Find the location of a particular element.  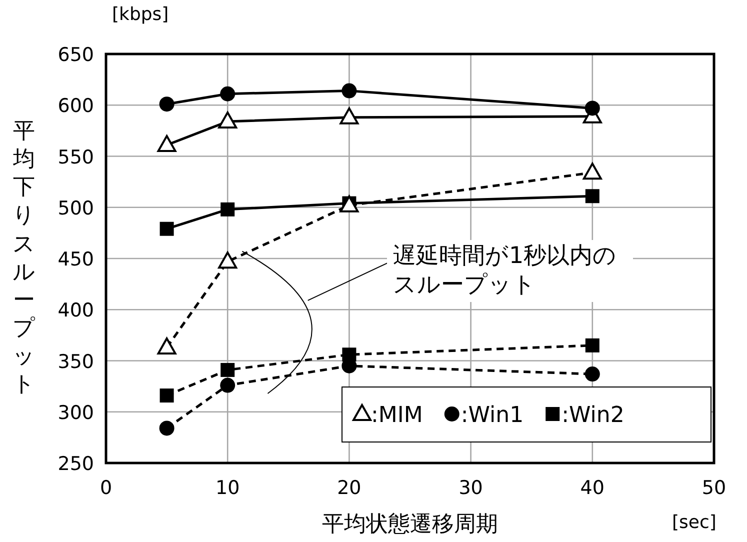

x-tick-label: 0 is located at coordinates (106, 488).